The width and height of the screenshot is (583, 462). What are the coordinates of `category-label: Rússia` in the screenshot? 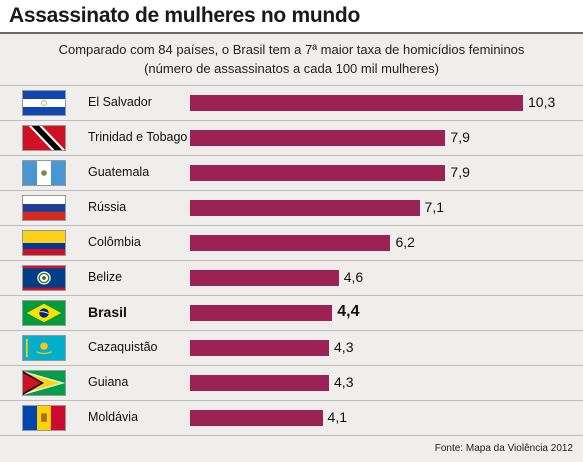 It's located at (107, 207).